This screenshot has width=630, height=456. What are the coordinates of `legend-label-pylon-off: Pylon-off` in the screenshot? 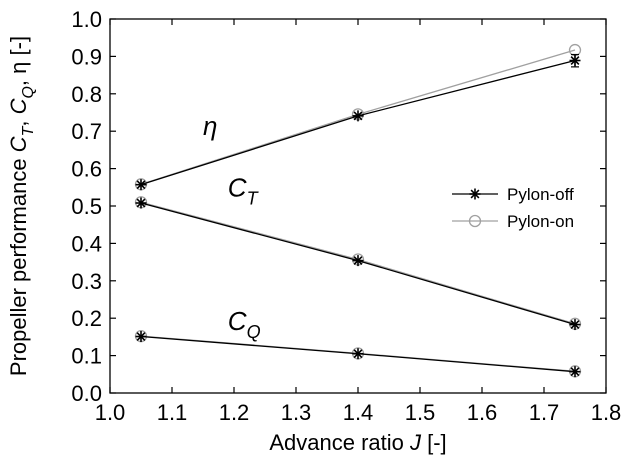 It's located at (540, 194).